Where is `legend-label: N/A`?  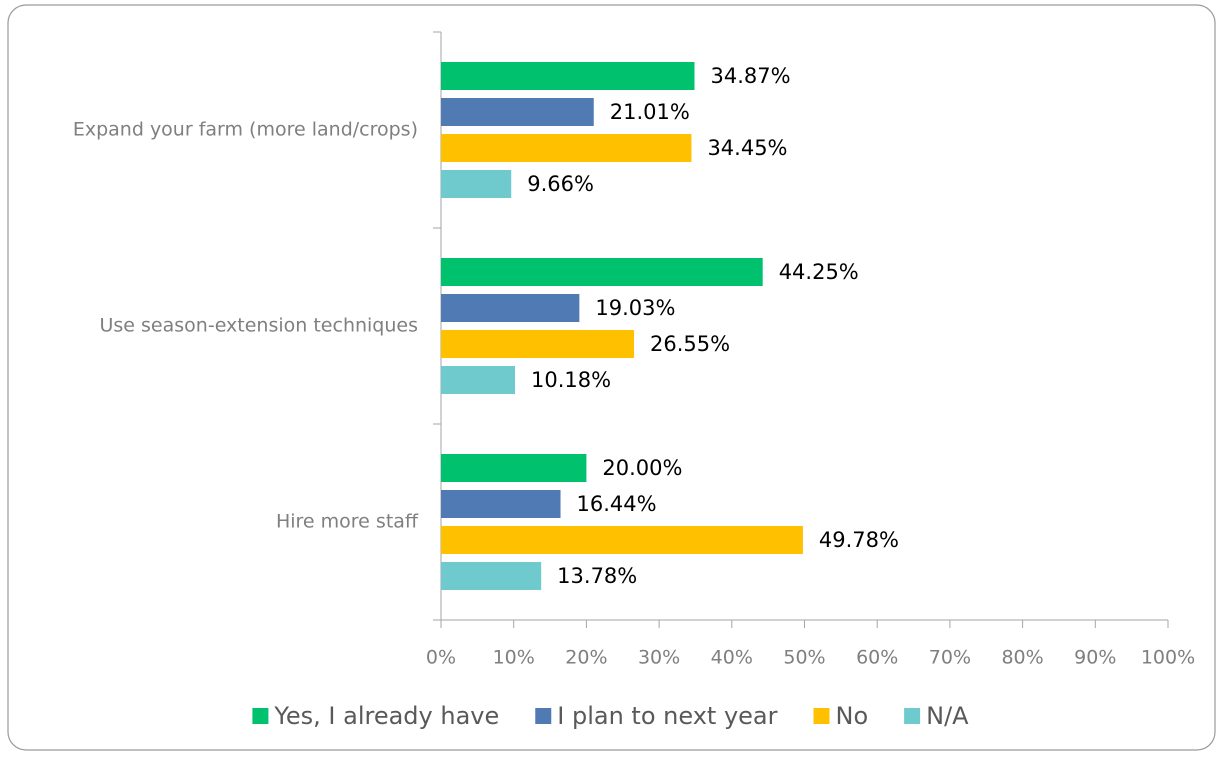 legend-label: N/A is located at coordinates (947, 716).